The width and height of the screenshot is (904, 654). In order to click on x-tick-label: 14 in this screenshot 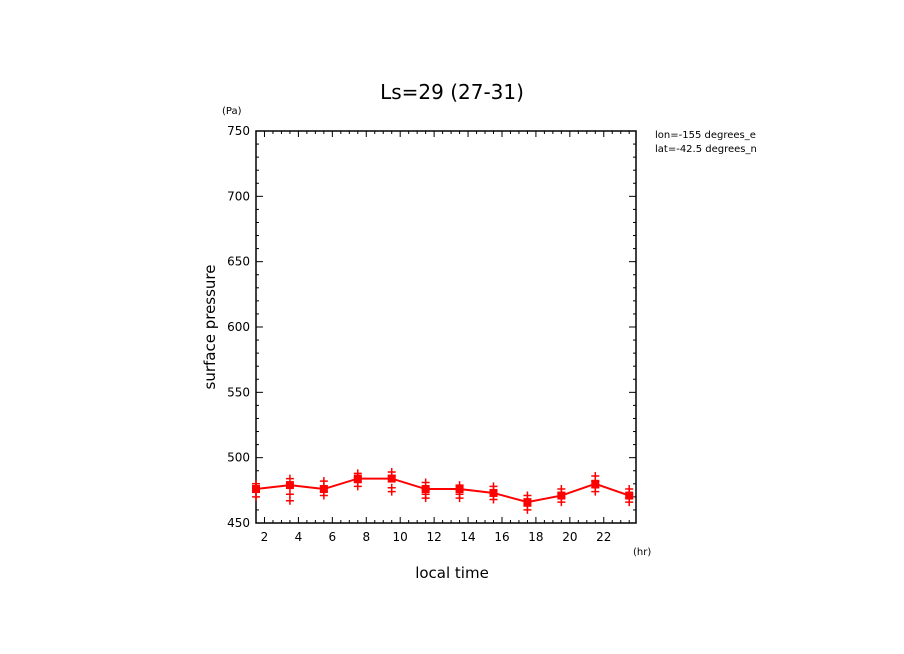, I will do `click(467, 537)`.